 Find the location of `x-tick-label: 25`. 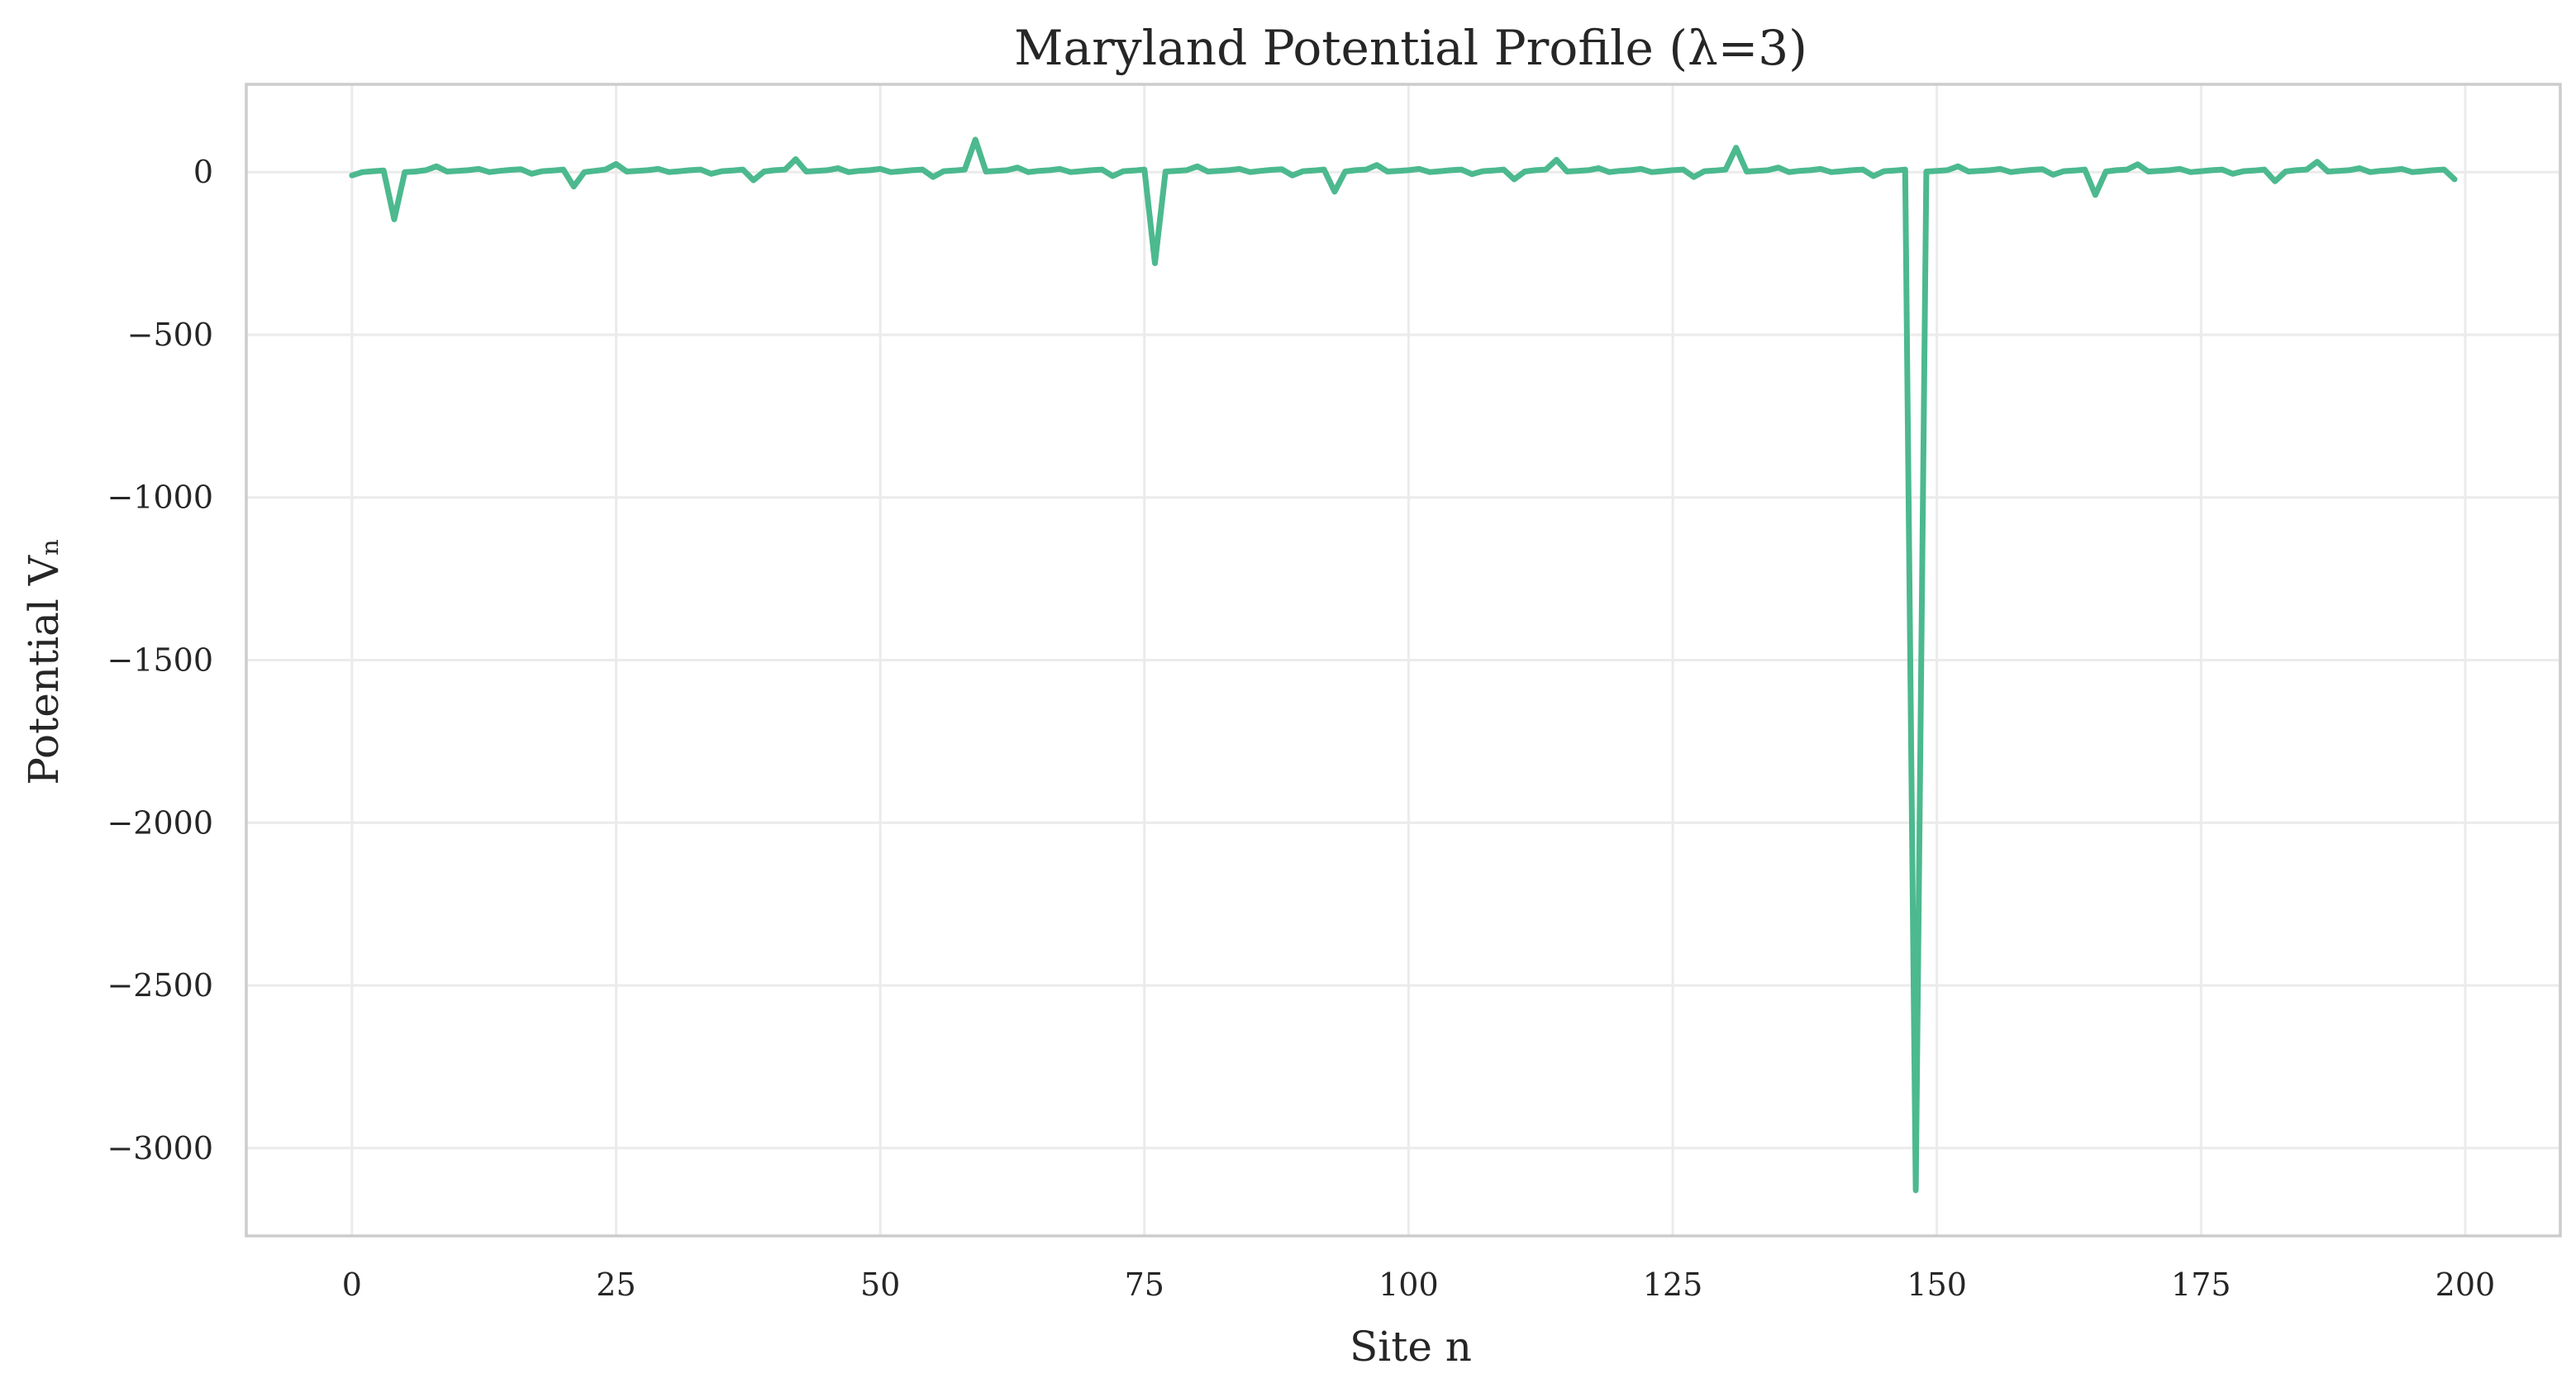

x-tick-label: 25 is located at coordinates (616, 1284).